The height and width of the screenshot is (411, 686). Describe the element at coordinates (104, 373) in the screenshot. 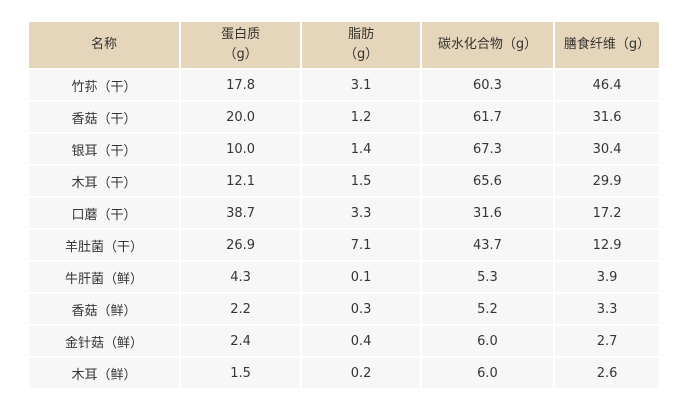

I see `cell-name: 木耳（鲜）` at that location.